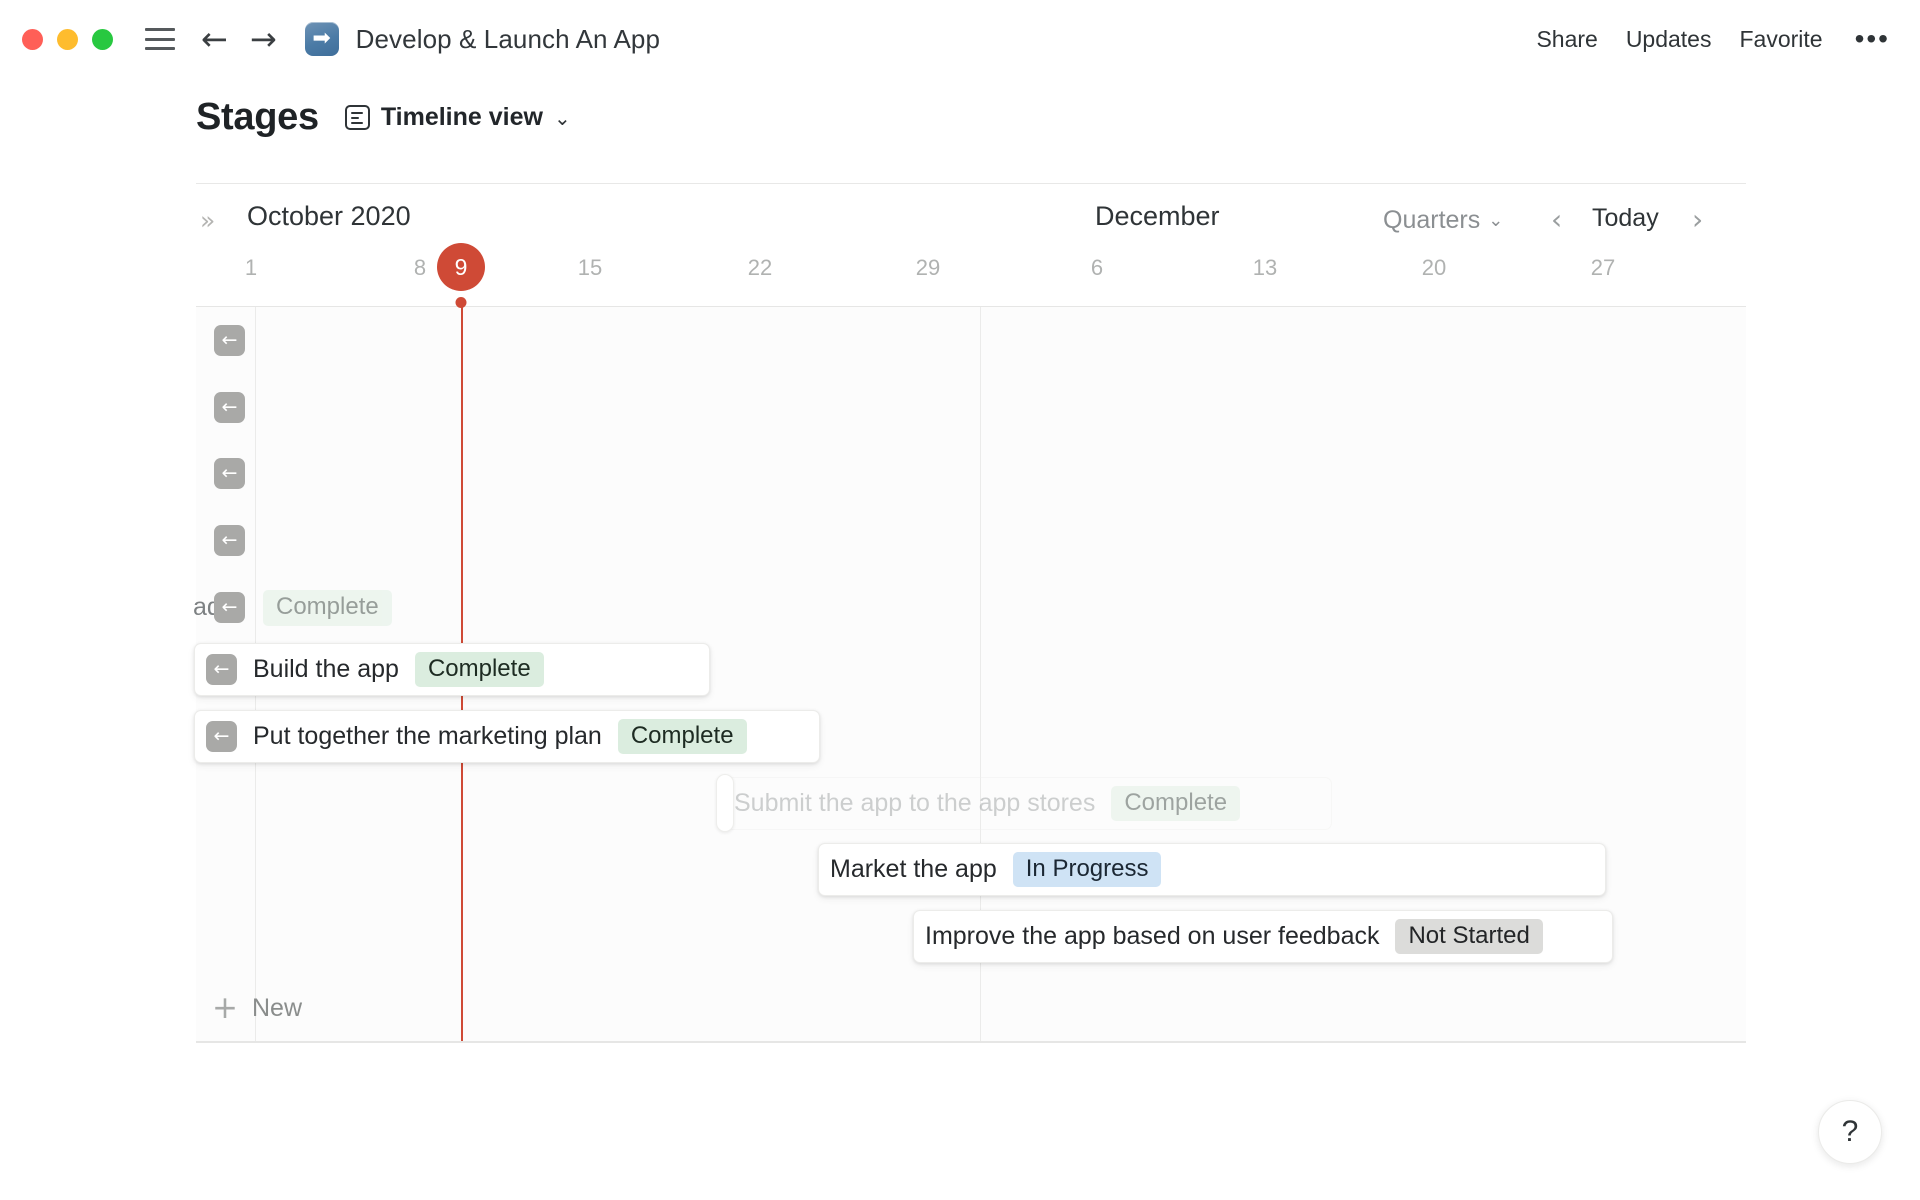 Image resolution: width=1920 pixels, height=1200 pixels. I want to click on timeline-month-secondary: December, so click(1157, 216).